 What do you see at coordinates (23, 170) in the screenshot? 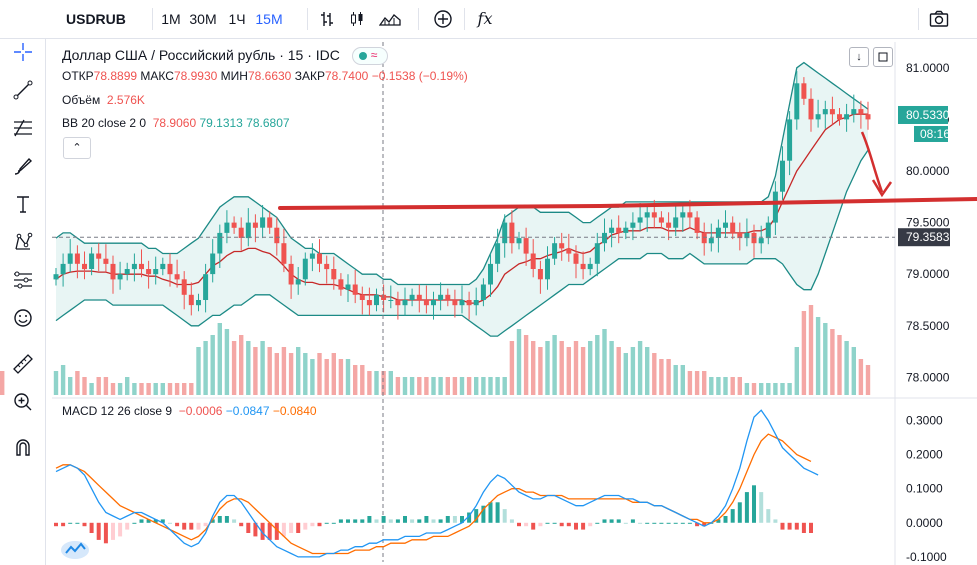
I see `brush-icon` at bounding box center [23, 170].